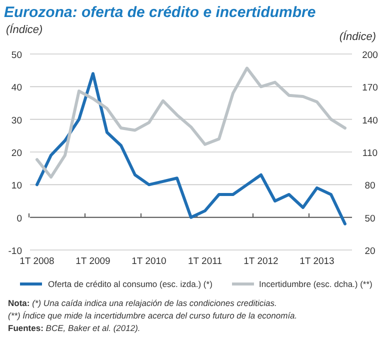 Image resolution: width=382 pixels, height=338 pixels. I want to click on y-tick-label: 40, so click(16, 88).